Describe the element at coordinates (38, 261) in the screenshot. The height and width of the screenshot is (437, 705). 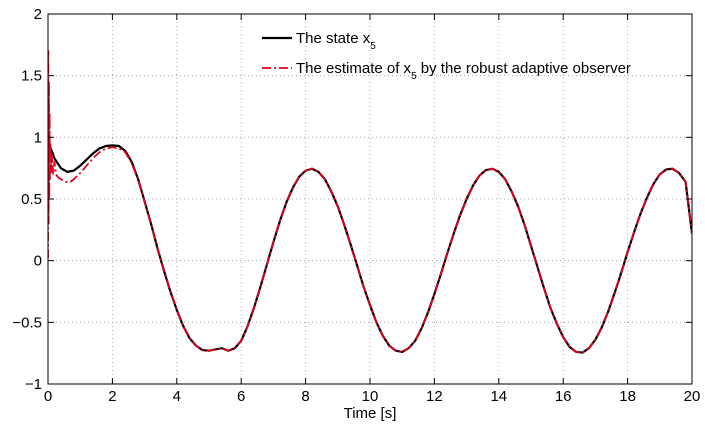
I see `y-tick-label: 0` at that location.